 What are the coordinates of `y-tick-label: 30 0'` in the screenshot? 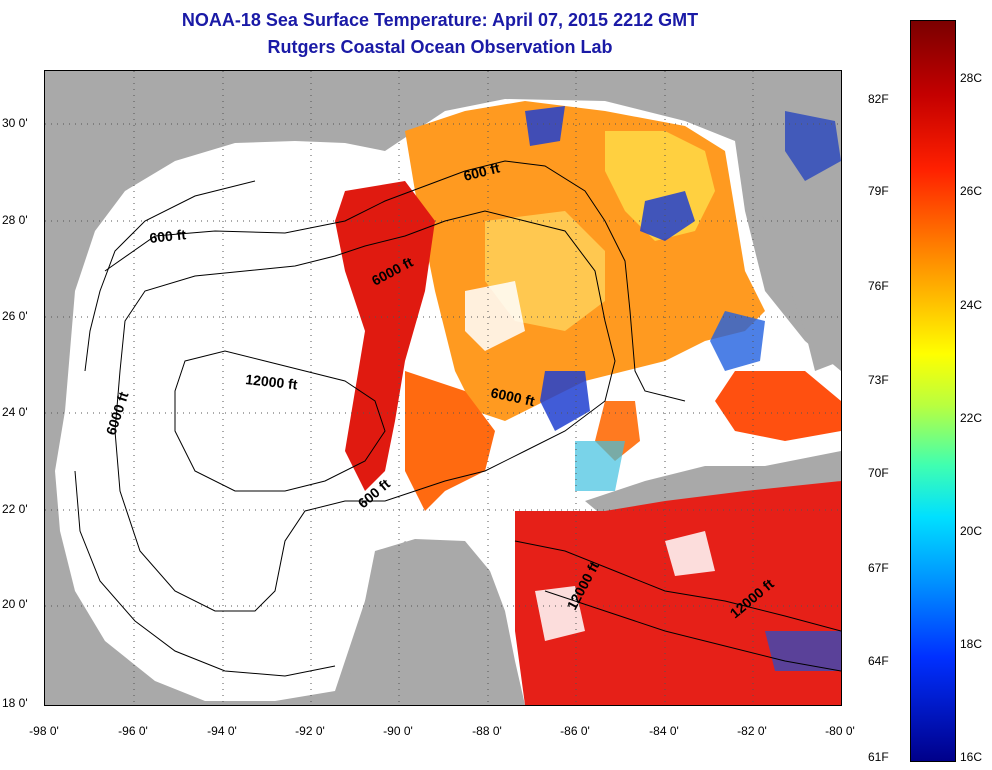 It's located at (15, 123).